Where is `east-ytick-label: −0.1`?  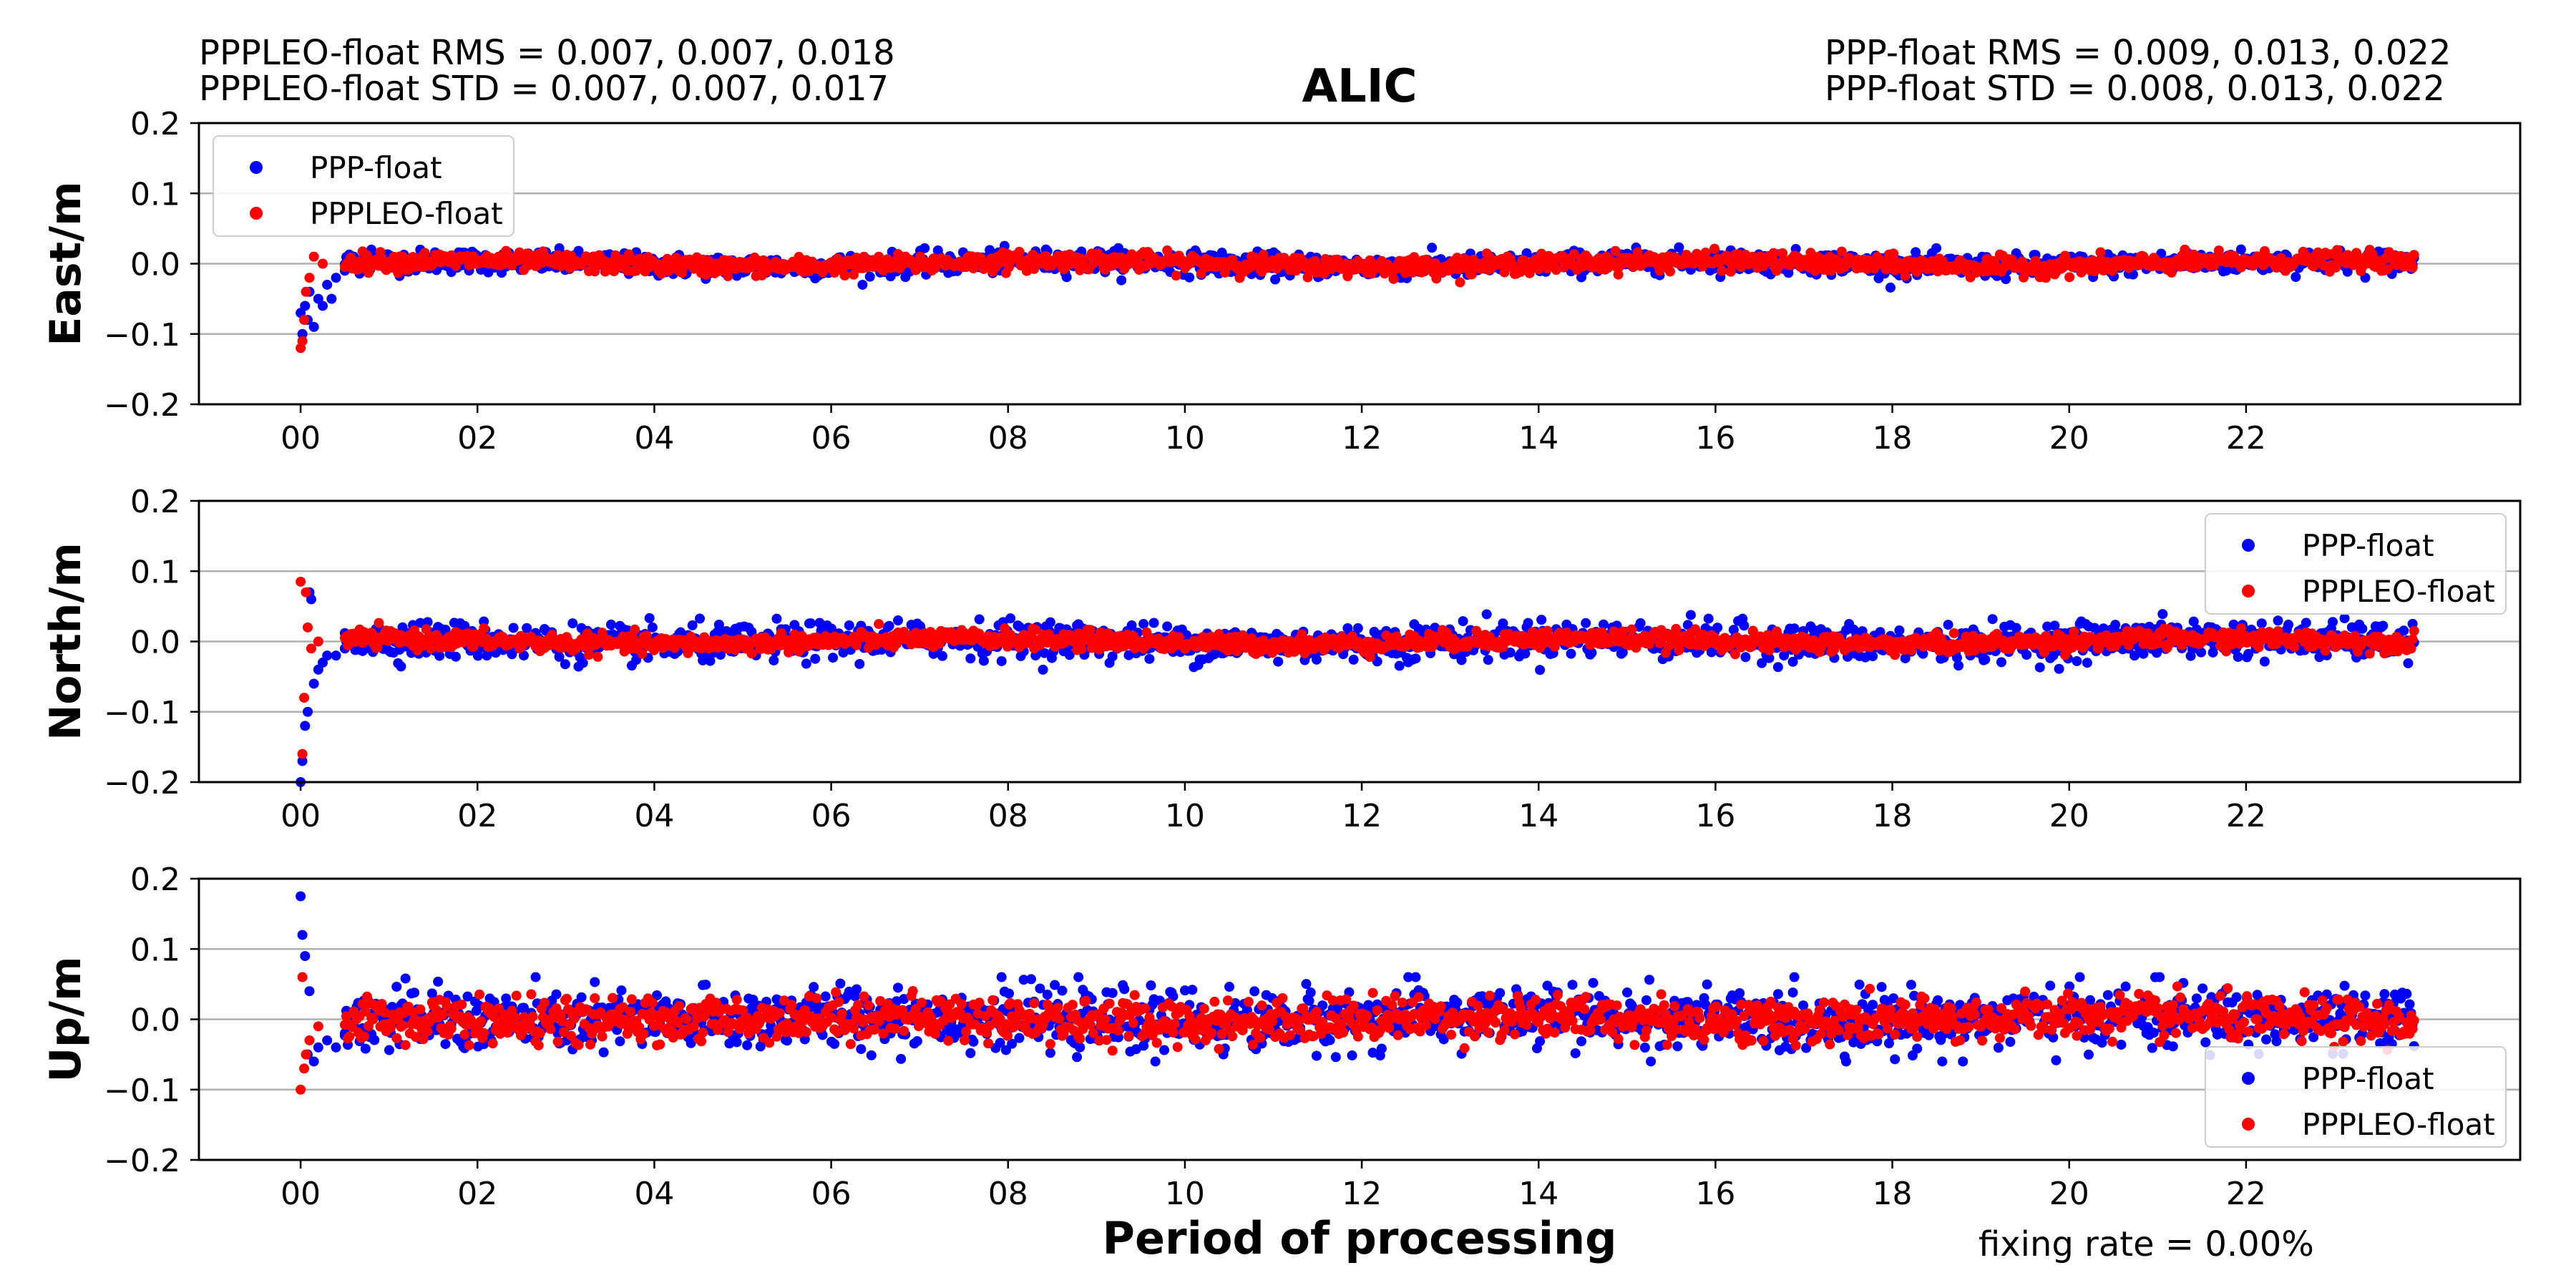
east-ytick-label: −0.1 is located at coordinates (142, 335).